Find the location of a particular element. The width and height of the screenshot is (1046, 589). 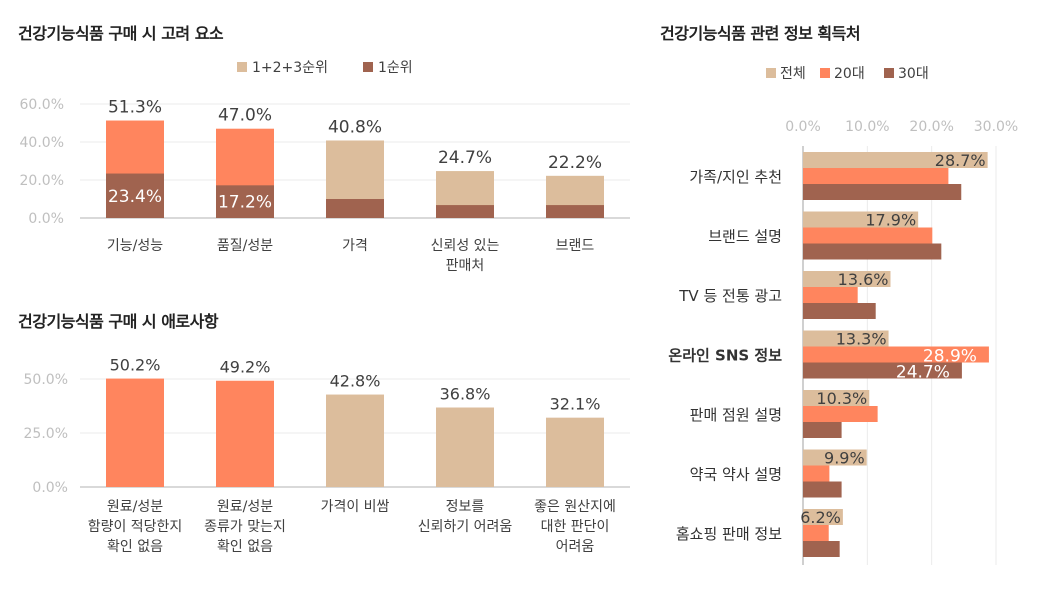

data-label: 32.1% is located at coordinates (575, 404).